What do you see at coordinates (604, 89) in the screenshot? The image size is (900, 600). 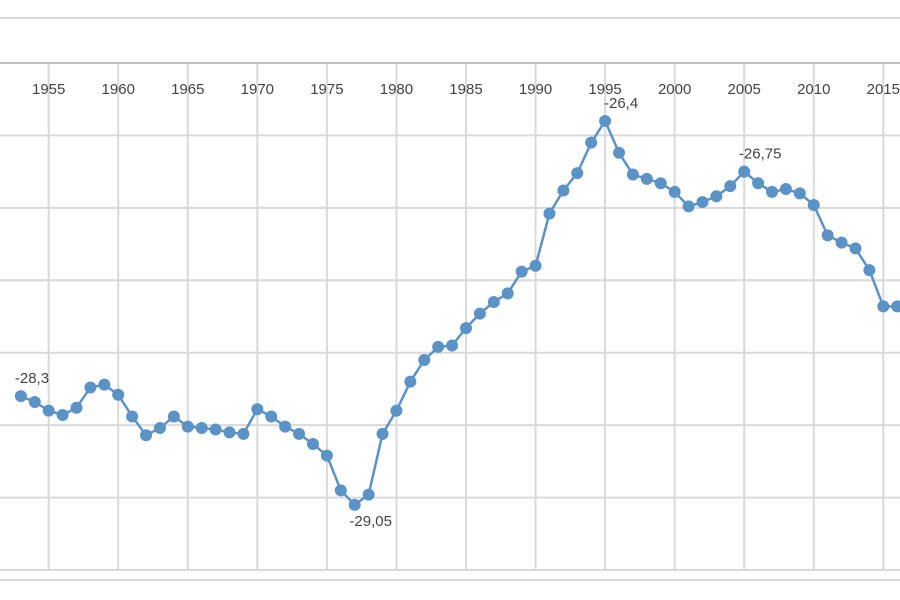 I see `x-tick-label: 1995` at bounding box center [604, 89].